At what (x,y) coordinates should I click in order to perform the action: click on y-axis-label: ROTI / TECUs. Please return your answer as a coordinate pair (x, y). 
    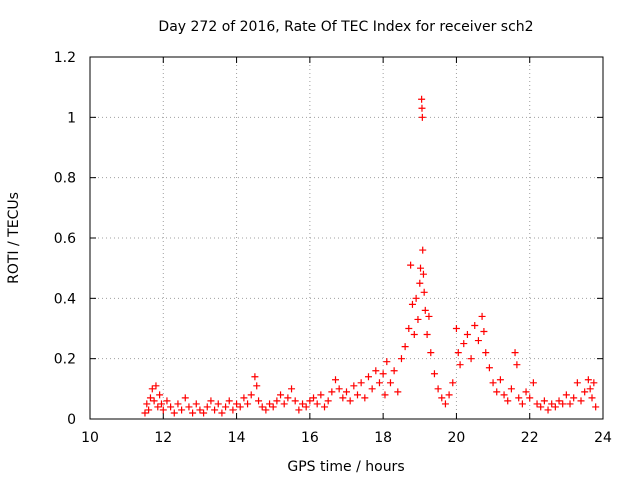
    Looking at the image, I should click on (14, 238).